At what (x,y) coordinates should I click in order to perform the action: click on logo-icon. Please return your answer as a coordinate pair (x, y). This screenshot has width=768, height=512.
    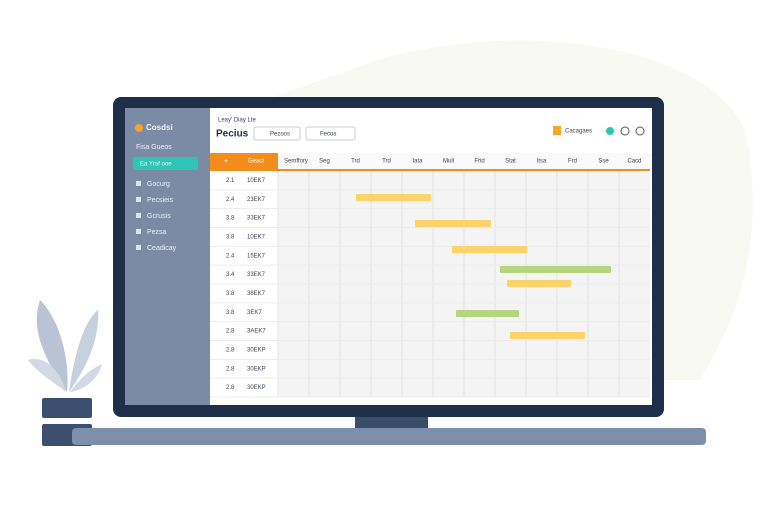
    Looking at the image, I should click on (139, 128).